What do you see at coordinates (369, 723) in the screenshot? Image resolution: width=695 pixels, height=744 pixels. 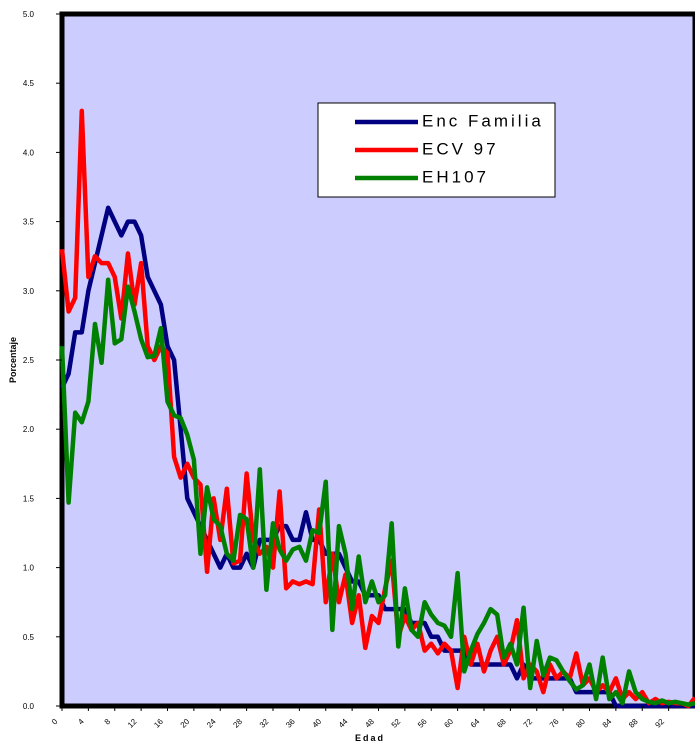 I see `x-tick-label: 48` at bounding box center [369, 723].